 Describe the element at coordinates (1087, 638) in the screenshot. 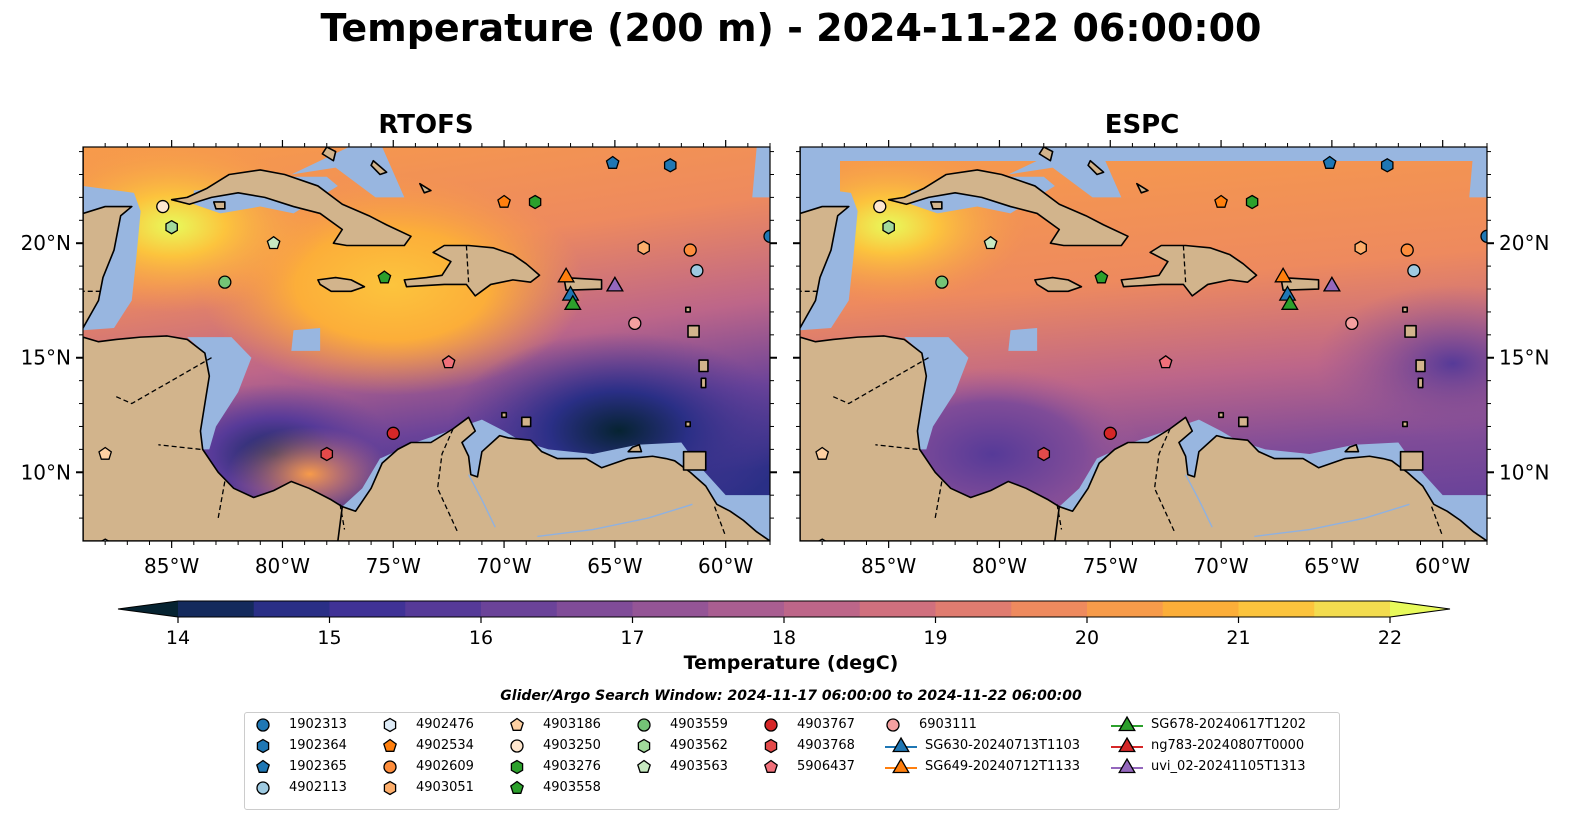

I see `colorbar-tick-label: 20` at that location.